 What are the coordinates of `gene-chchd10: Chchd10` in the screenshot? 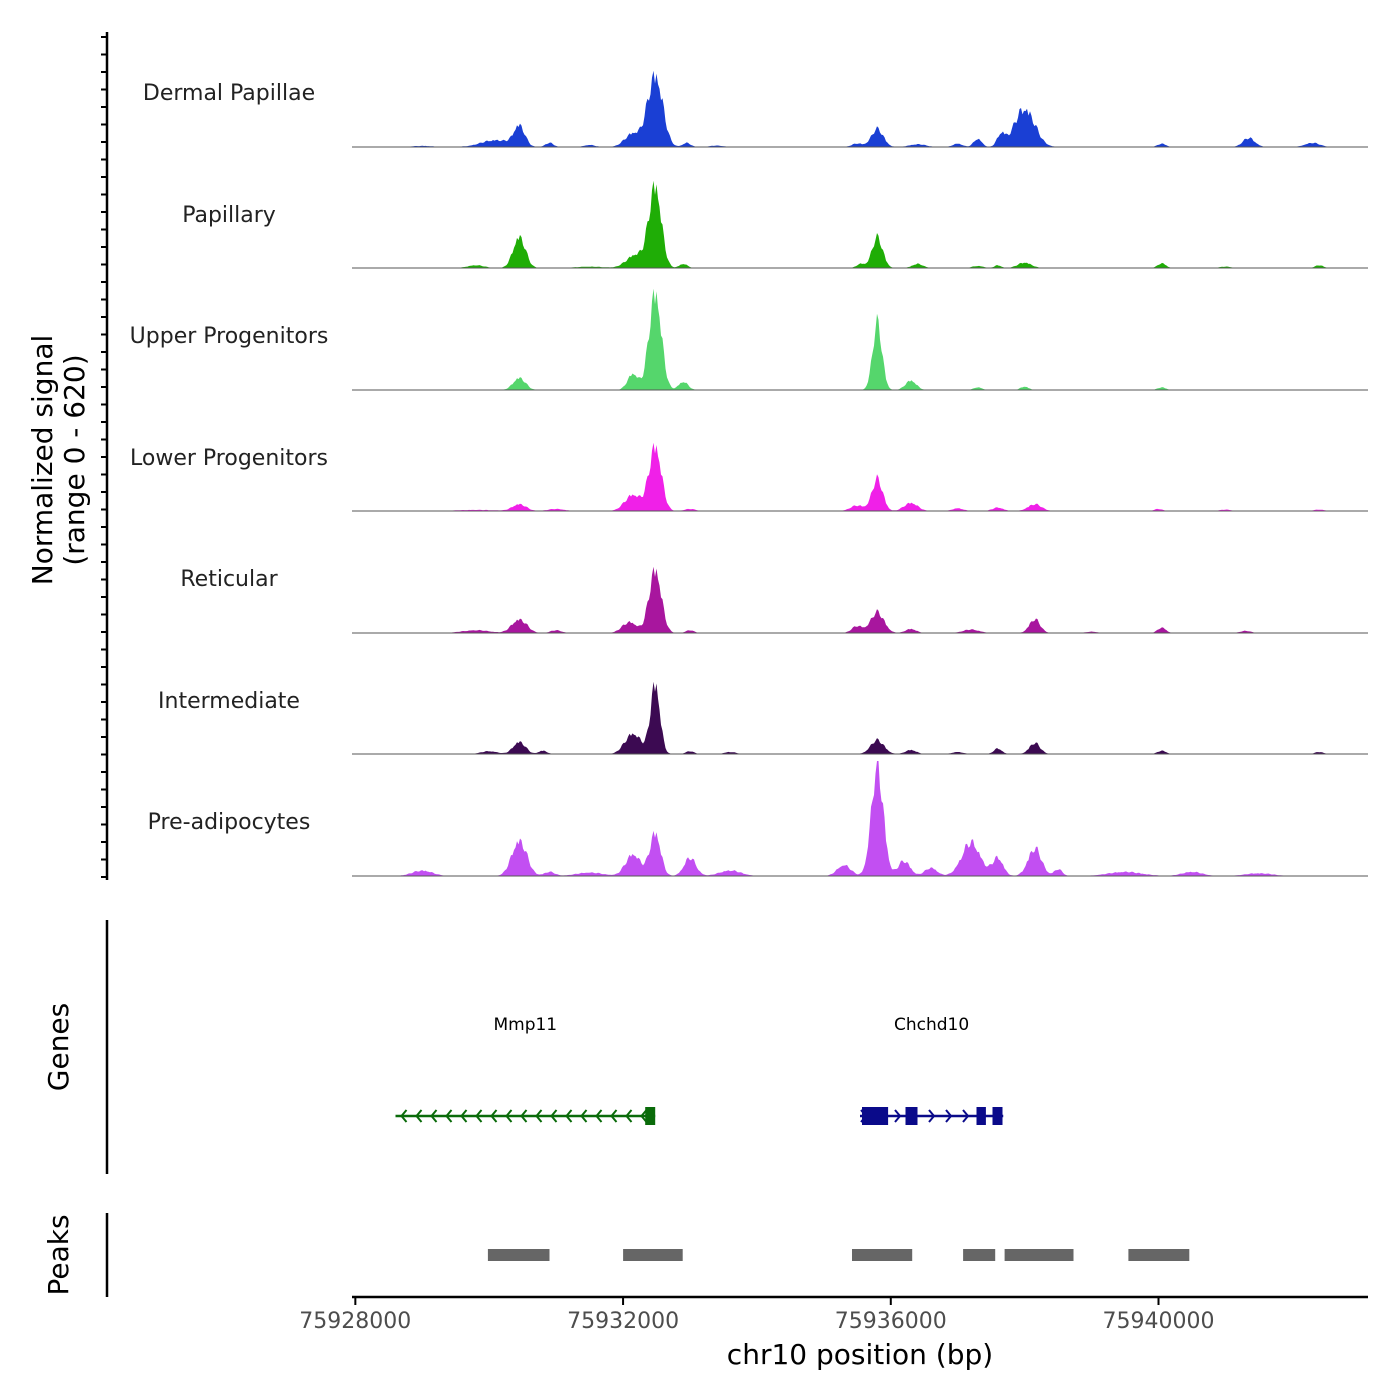 It's located at (932, 1070).